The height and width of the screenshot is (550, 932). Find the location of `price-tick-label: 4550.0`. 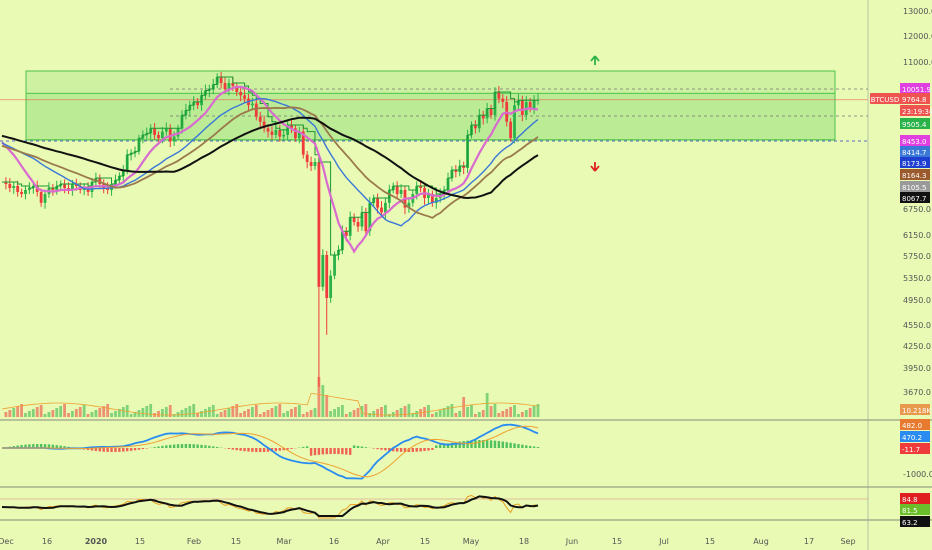

price-tick-label: 4550.0 is located at coordinates (917, 325).